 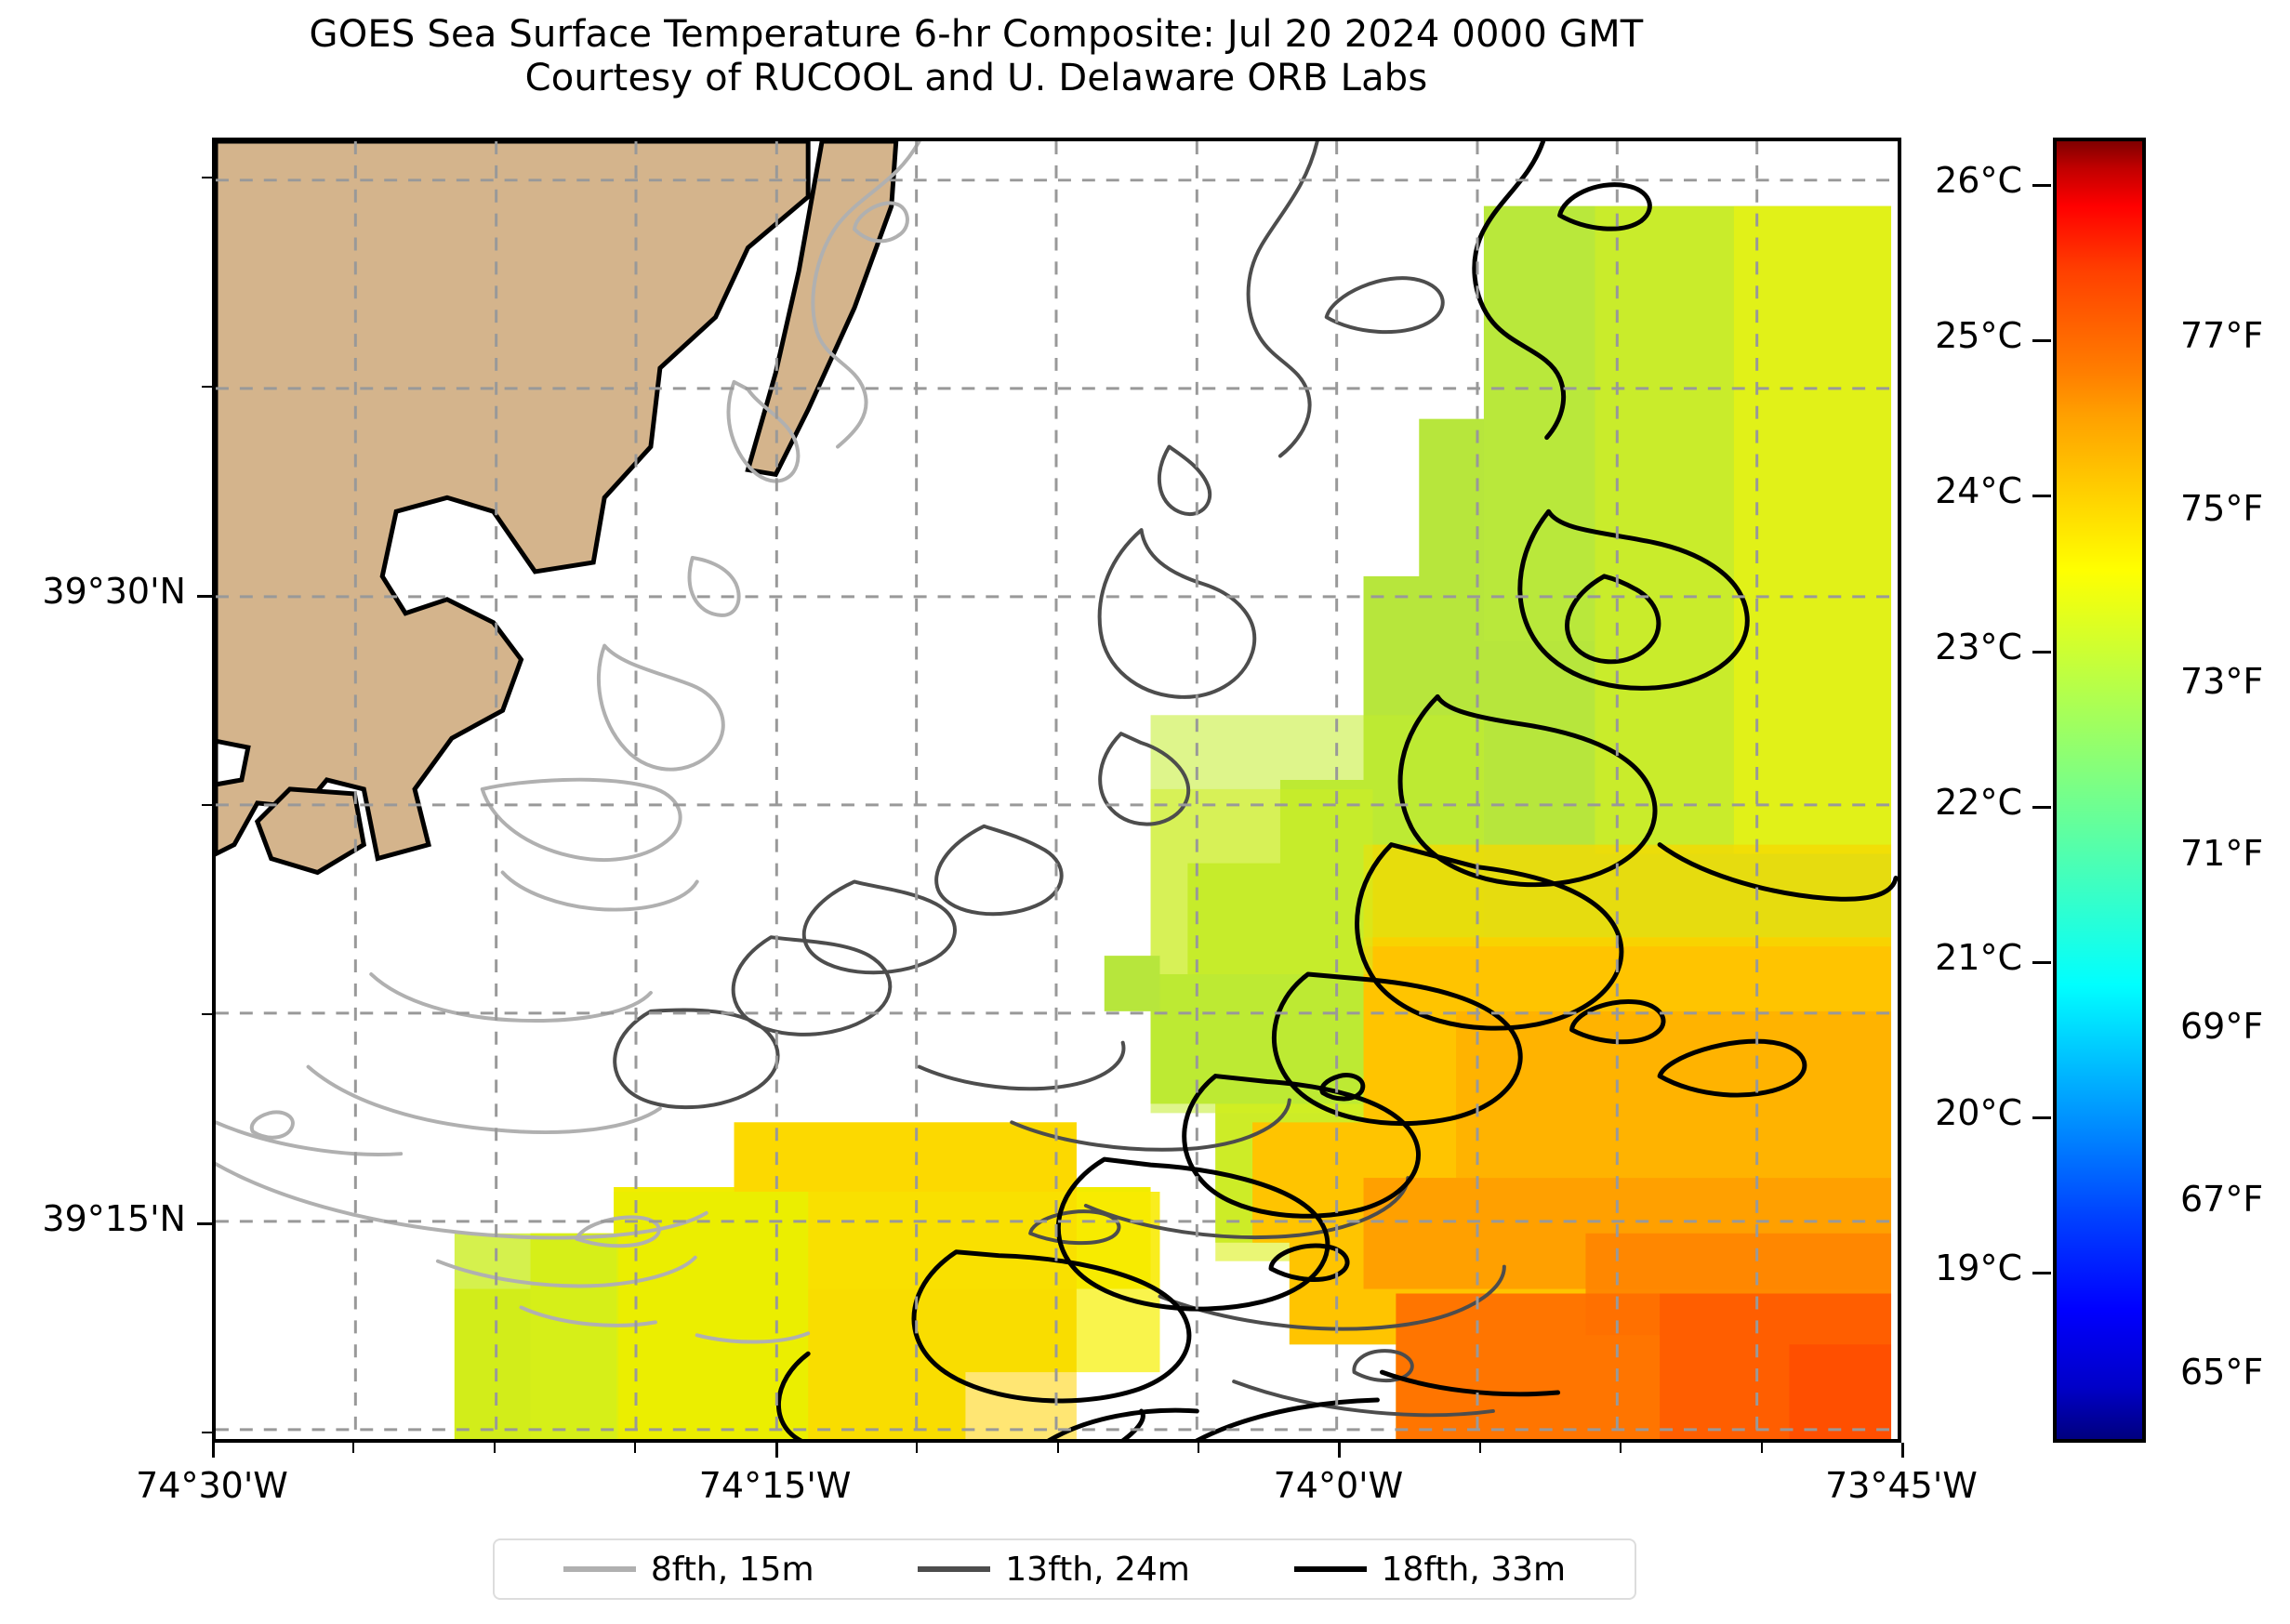 I want to click on y-tick-label-1: 39°15'N, so click(x=114, y=1219).